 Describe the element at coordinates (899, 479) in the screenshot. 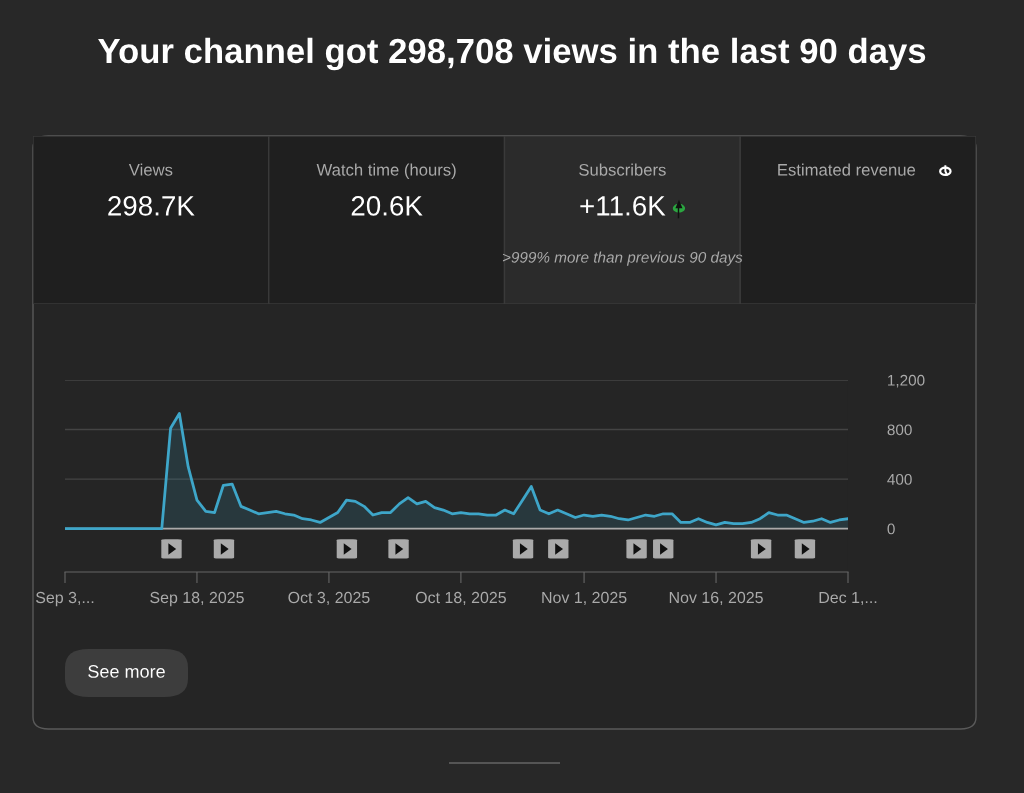

I see `y-tick-label: 400` at that location.